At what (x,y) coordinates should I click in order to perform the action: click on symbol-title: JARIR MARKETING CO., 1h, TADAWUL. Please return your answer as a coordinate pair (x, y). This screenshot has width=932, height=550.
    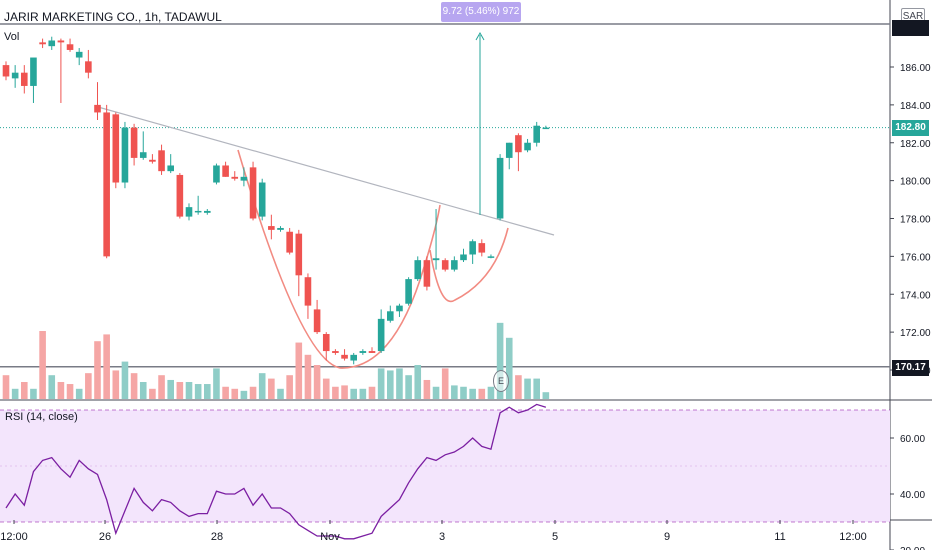
    Looking at the image, I should click on (113, 17).